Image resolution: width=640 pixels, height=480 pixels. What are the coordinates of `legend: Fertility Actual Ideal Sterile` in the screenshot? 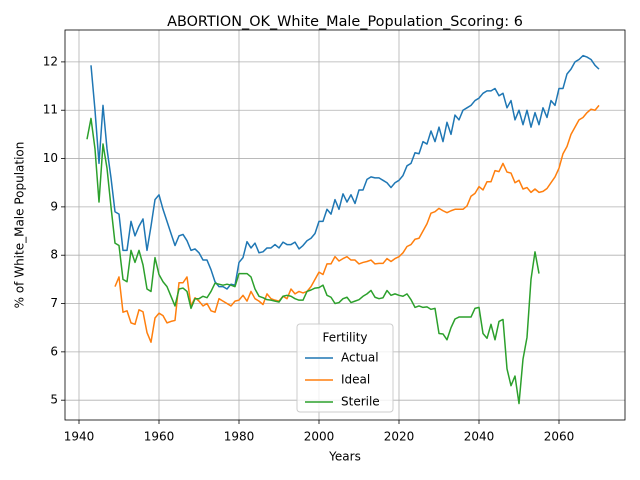 It's located at (345, 368).